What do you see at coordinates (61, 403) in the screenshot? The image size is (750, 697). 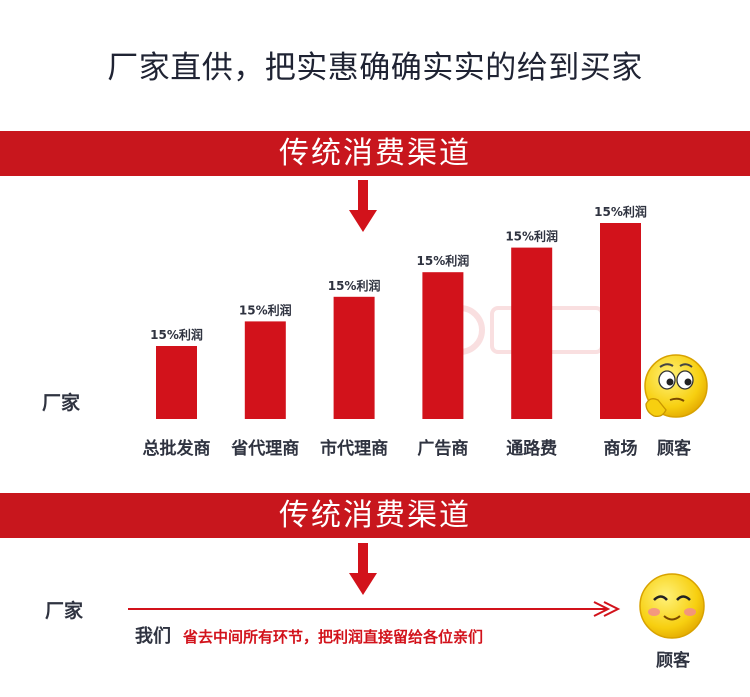 I see `manufacturer-label: 厂家` at bounding box center [61, 403].